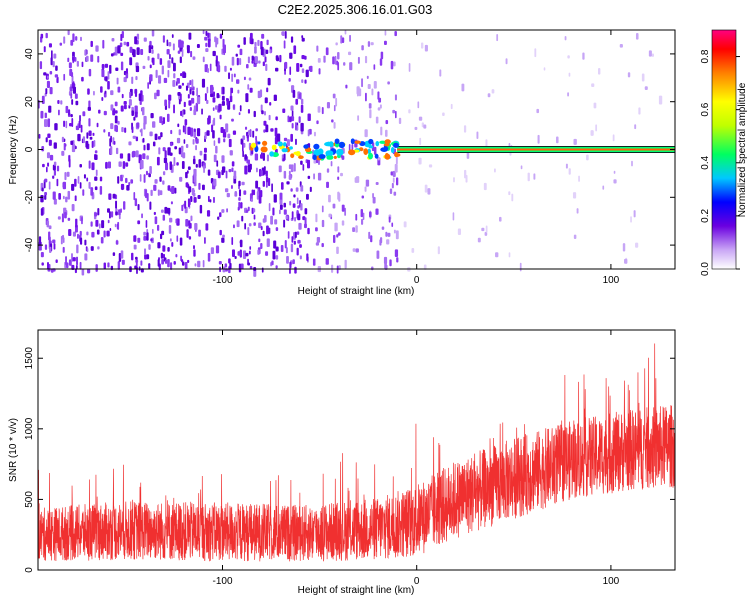 The height and width of the screenshot is (600, 750). What do you see at coordinates (285, 144) in the screenshot?
I see `signal-band-blob` at bounding box center [285, 144].